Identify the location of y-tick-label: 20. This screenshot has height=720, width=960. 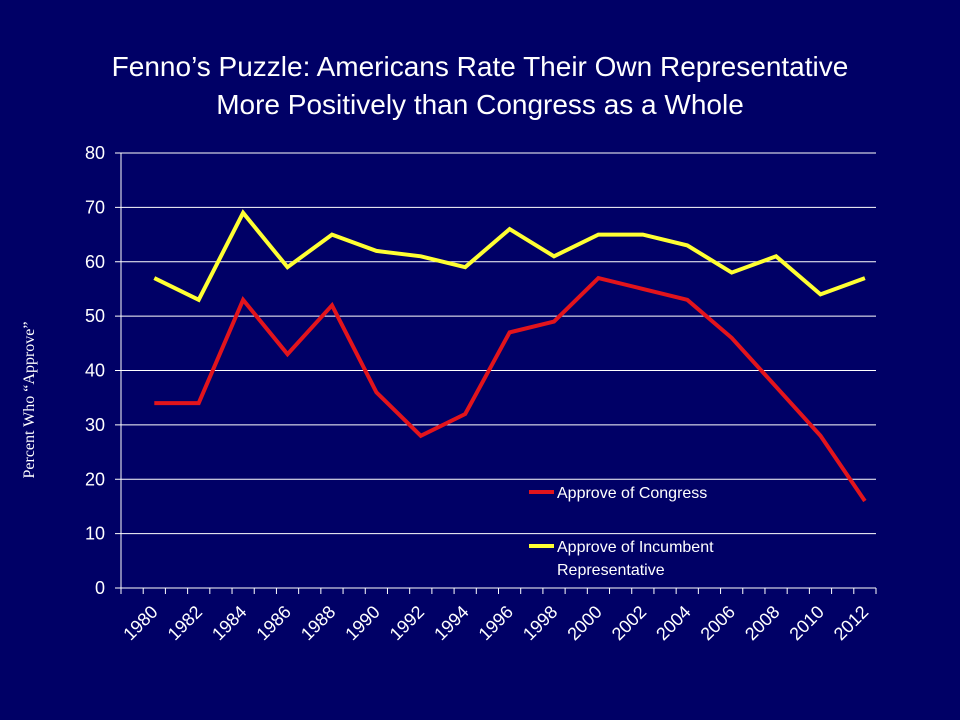
(95, 479).